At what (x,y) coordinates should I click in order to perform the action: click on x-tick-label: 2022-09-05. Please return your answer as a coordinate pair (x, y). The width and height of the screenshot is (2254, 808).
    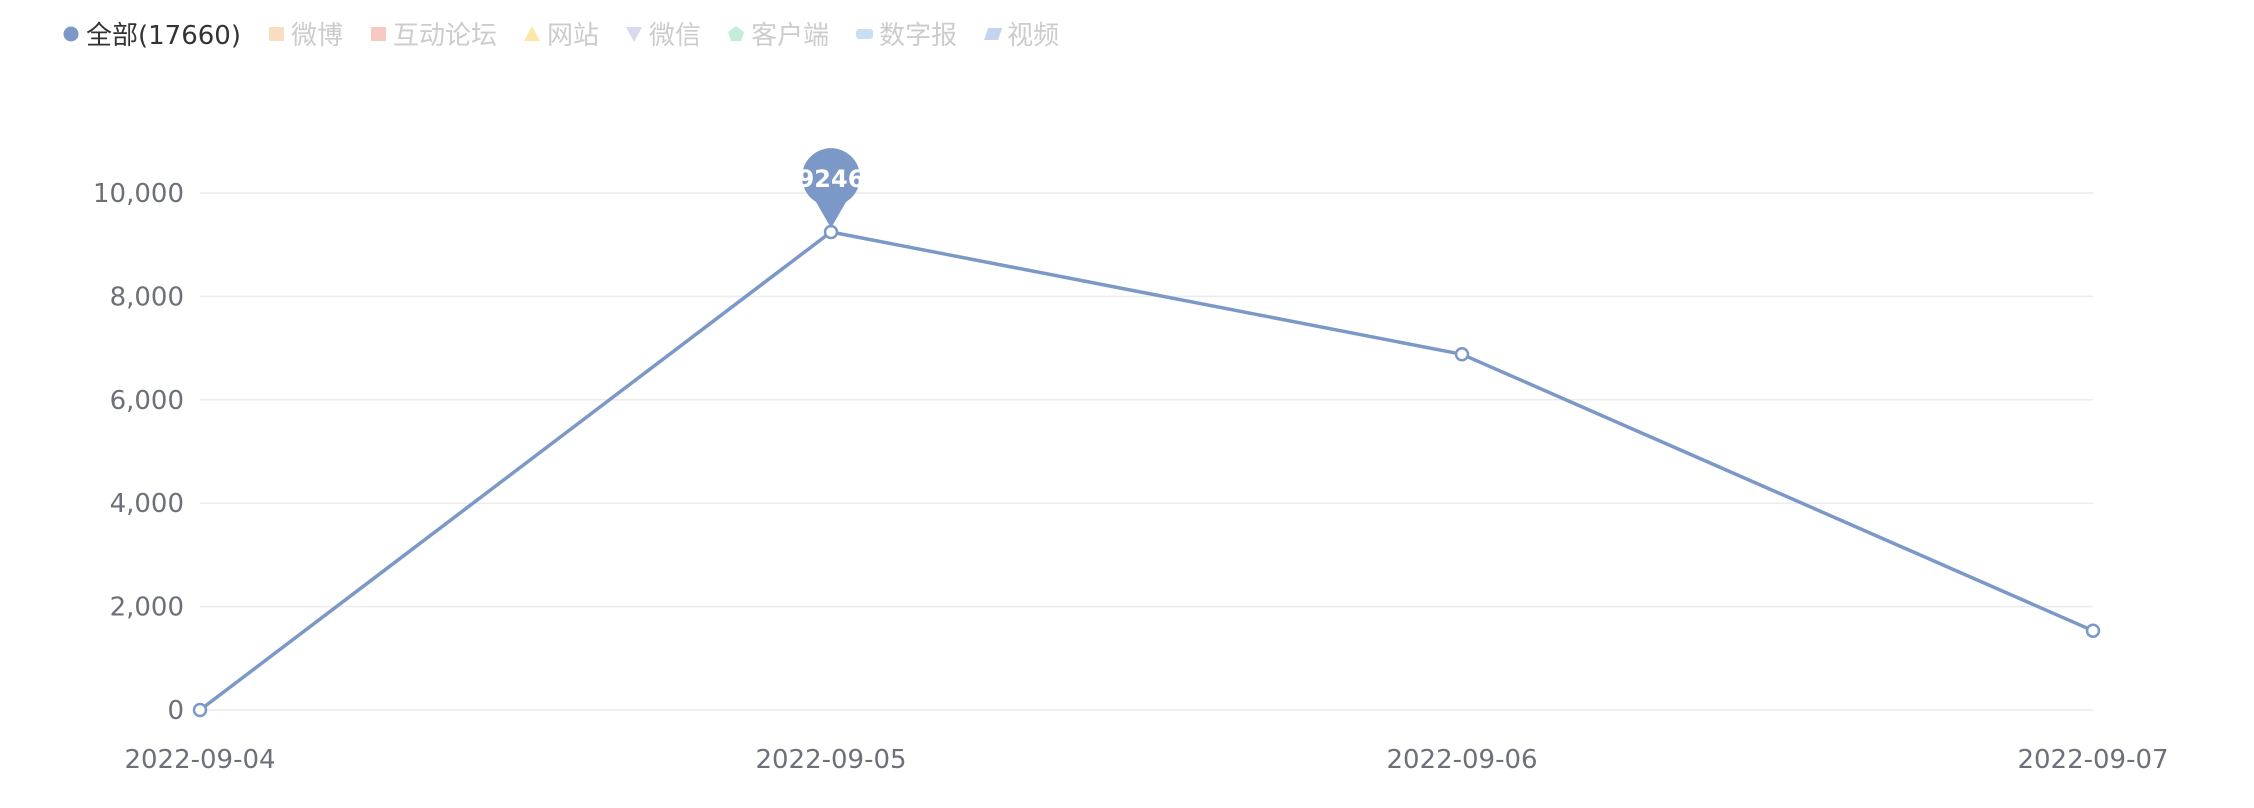
    Looking at the image, I should click on (830, 760).